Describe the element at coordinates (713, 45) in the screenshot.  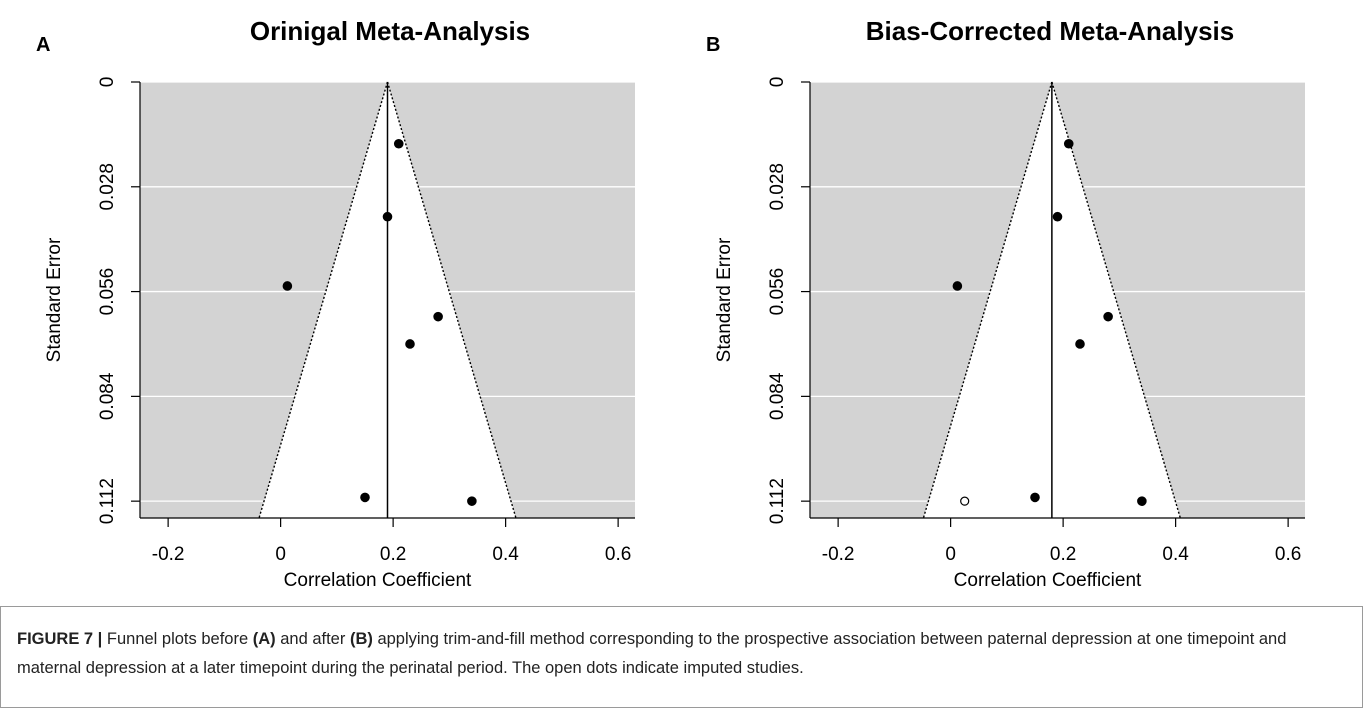
I see `panel-b-letter: B` at that location.